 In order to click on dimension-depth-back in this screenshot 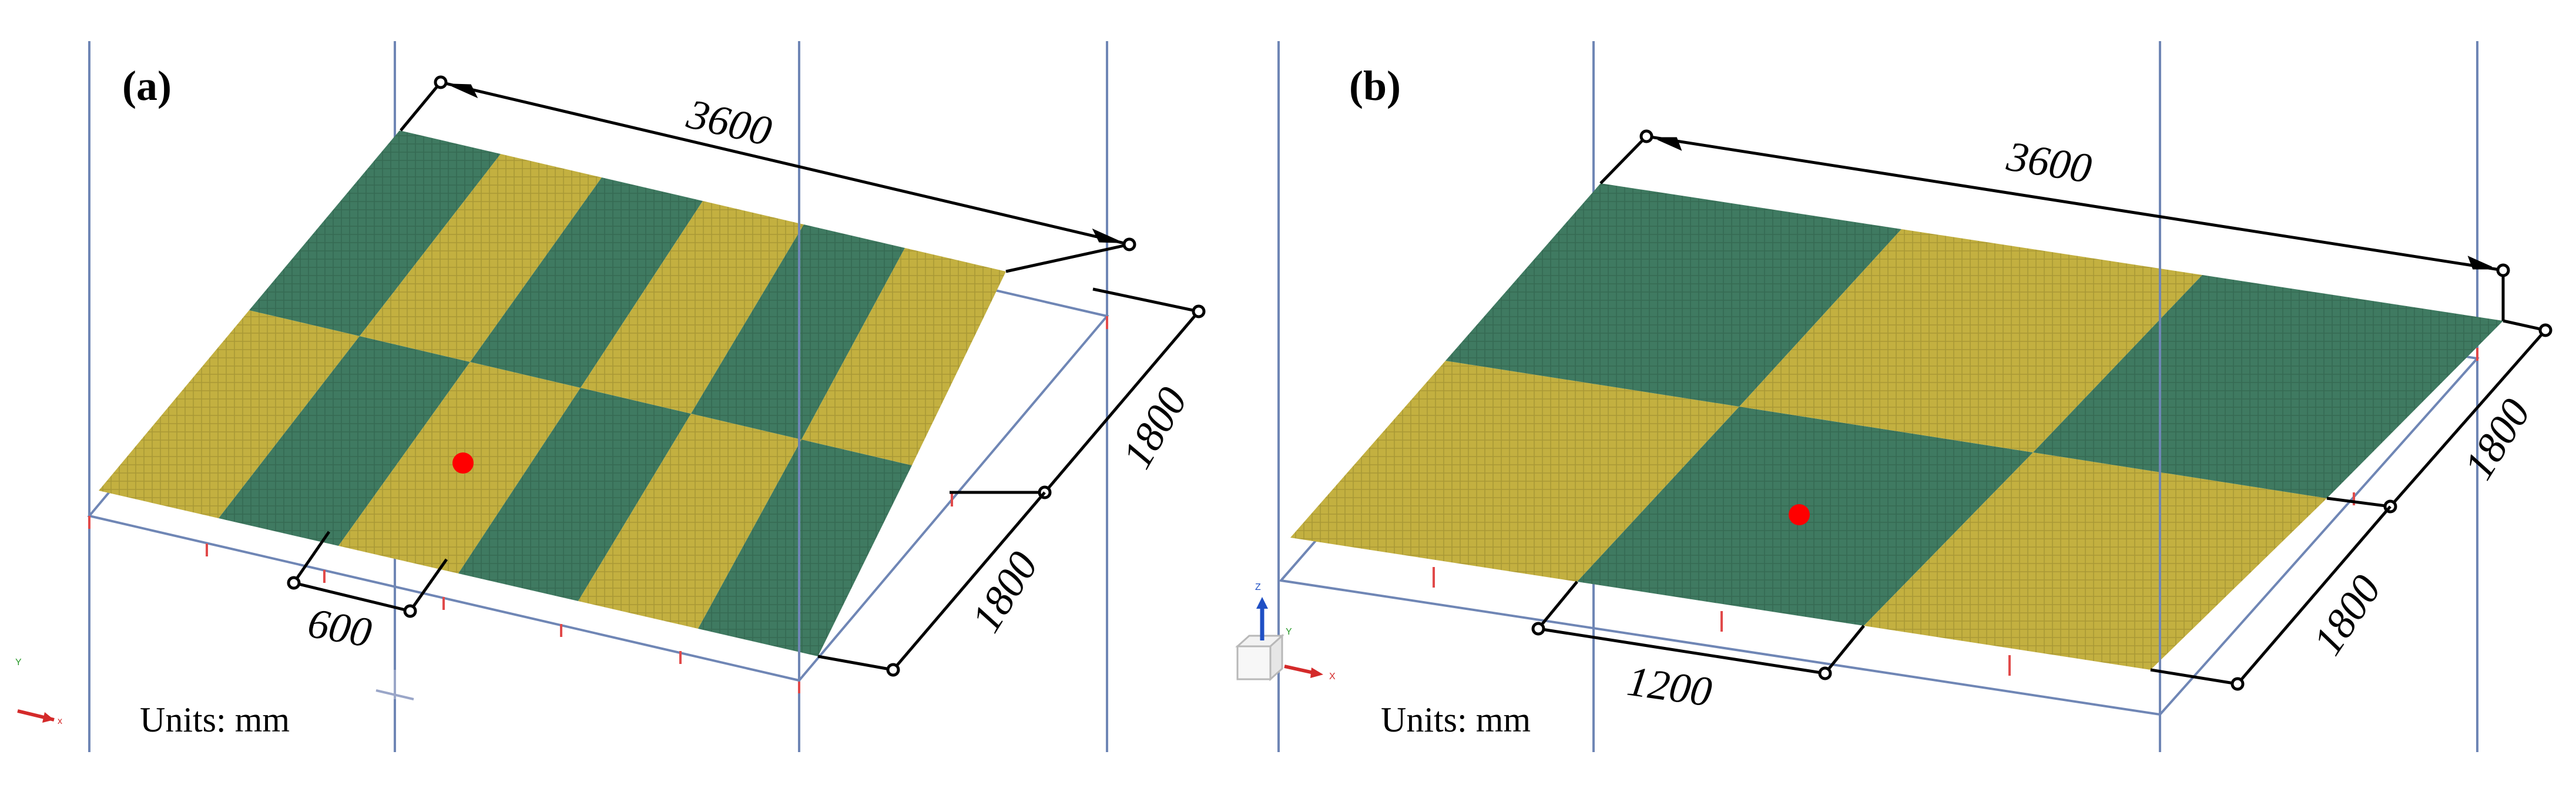, I will do `click(2439, 416)`.